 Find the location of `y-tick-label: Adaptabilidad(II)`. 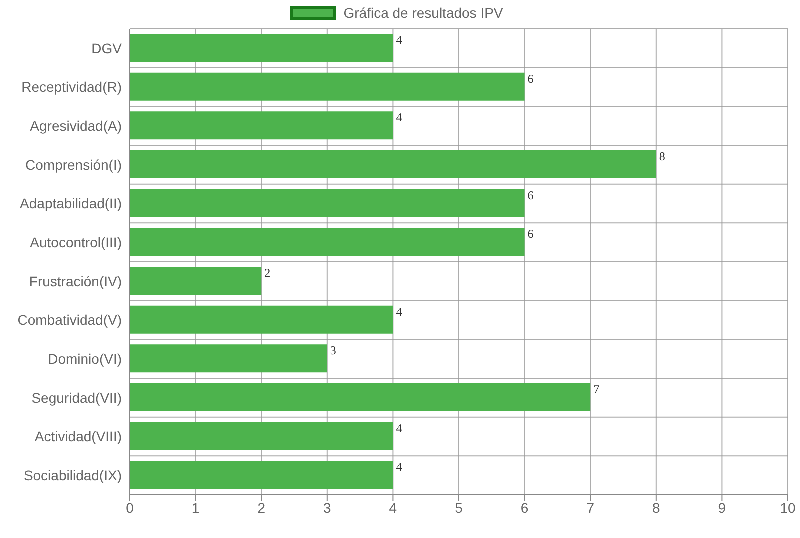

y-tick-label: Adaptabilidad(II) is located at coordinates (71, 204).